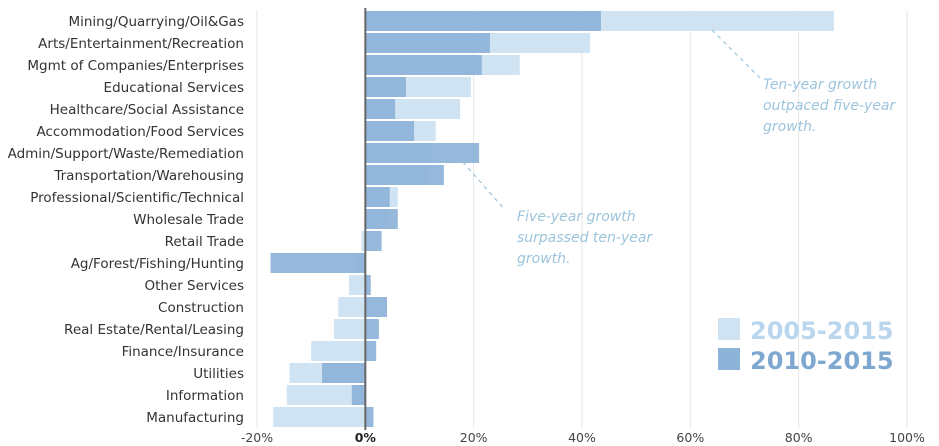 This screenshot has height=446, width=939. Describe the element at coordinates (822, 331) in the screenshot. I see `legend-label-0: 2005-2015` at that location.